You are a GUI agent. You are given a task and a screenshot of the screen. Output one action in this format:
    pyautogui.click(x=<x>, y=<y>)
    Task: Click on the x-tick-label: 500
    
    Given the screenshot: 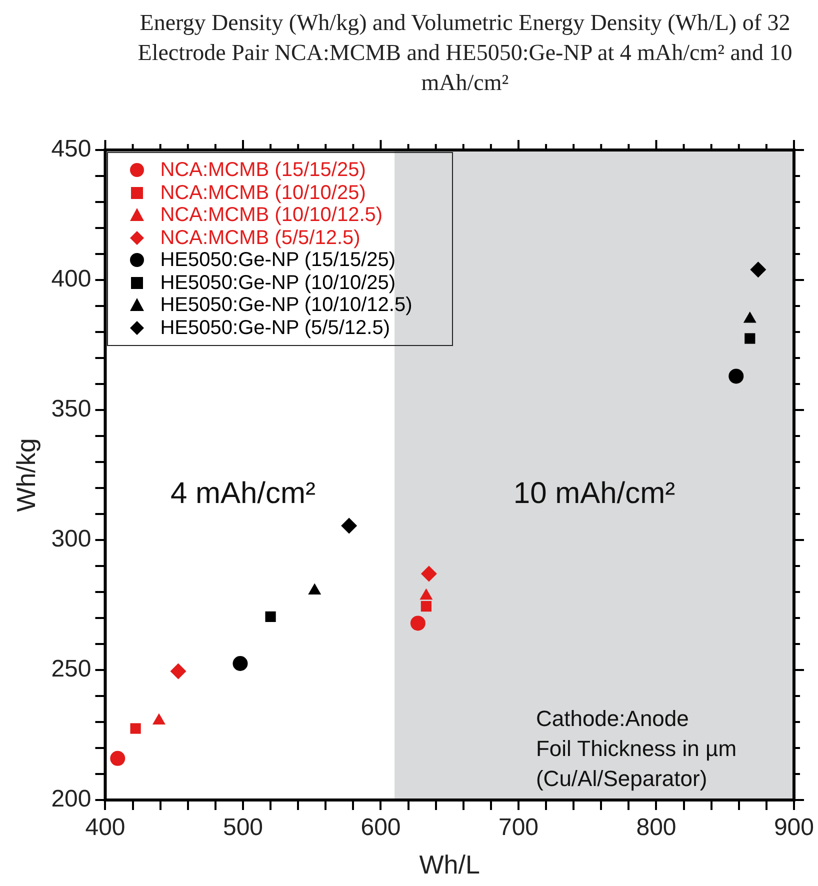 What is the action you would take?
    pyautogui.click(x=243, y=828)
    